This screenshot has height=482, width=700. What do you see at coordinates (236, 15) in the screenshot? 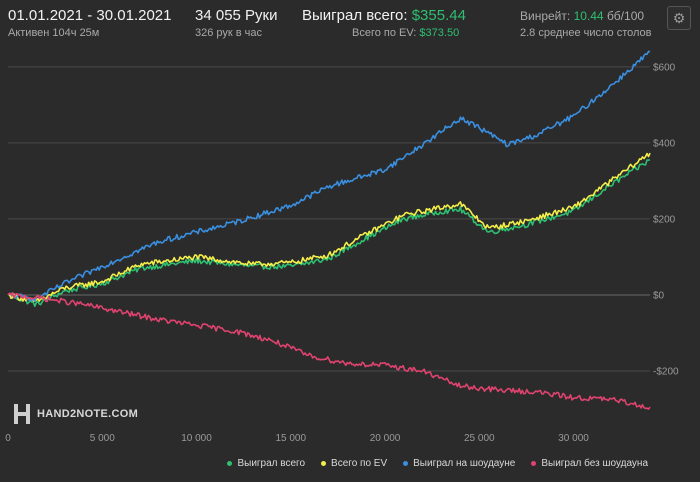
I see `hands-count: 34 055 Руки` at bounding box center [236, 15].